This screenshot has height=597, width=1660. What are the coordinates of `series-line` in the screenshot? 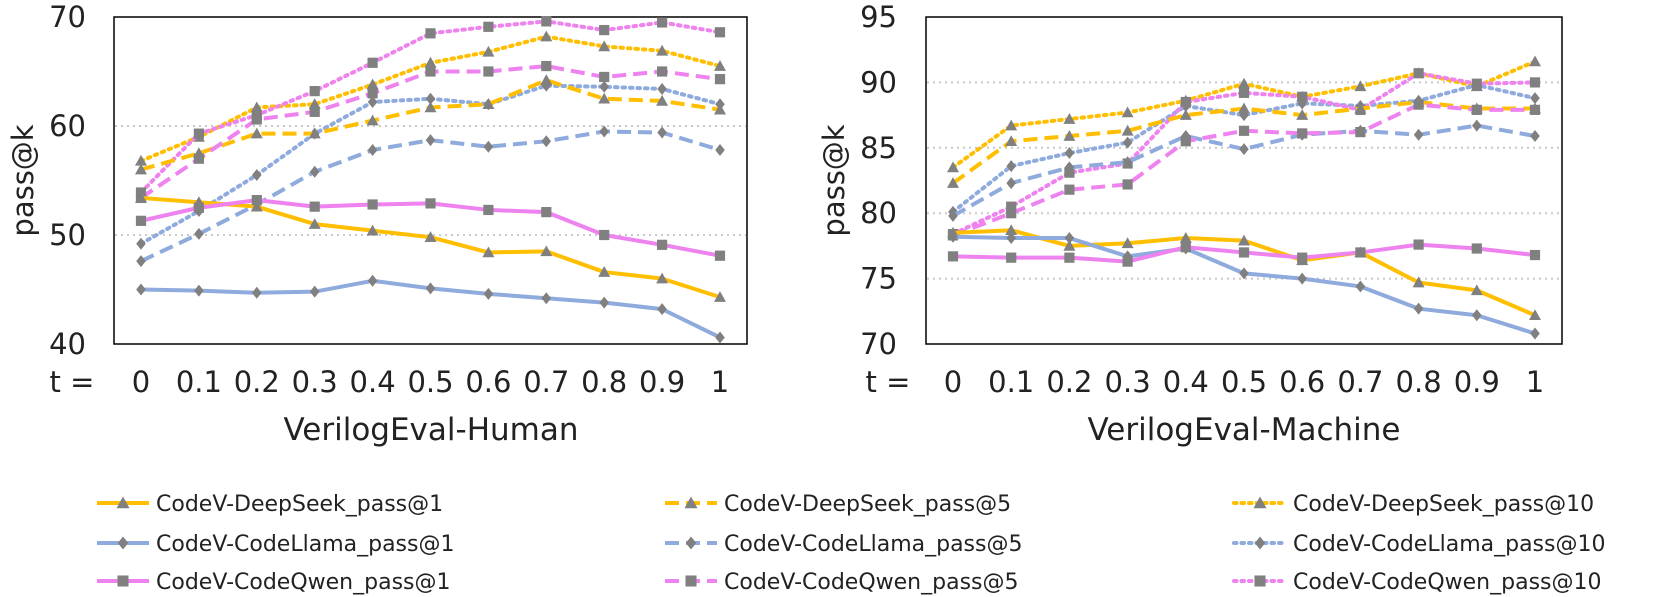 It's located at (430, 107).